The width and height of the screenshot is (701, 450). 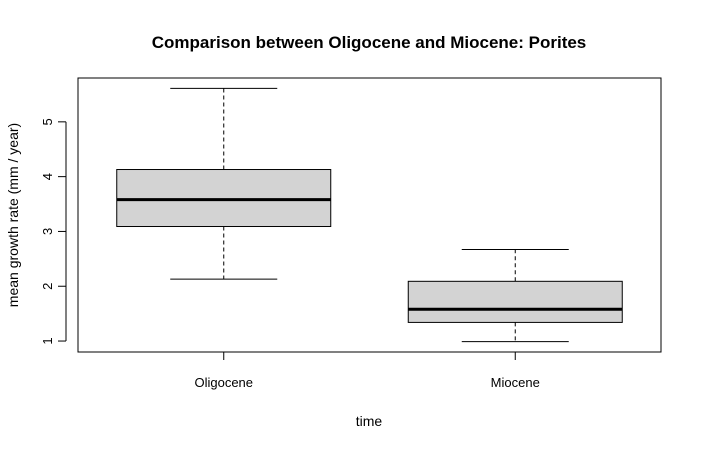 I want to click on y-tick-label: 1, so click(x=47, y=340).